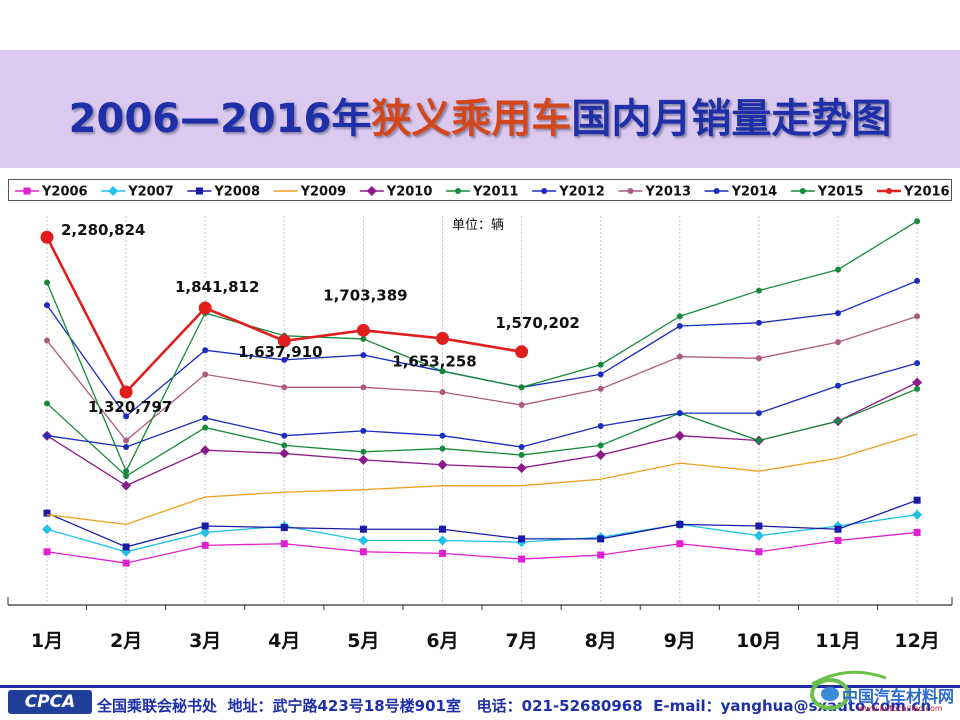 The width and height of the screenshot is (960, 720). I want to click on footer-divider, so click(480, 686).